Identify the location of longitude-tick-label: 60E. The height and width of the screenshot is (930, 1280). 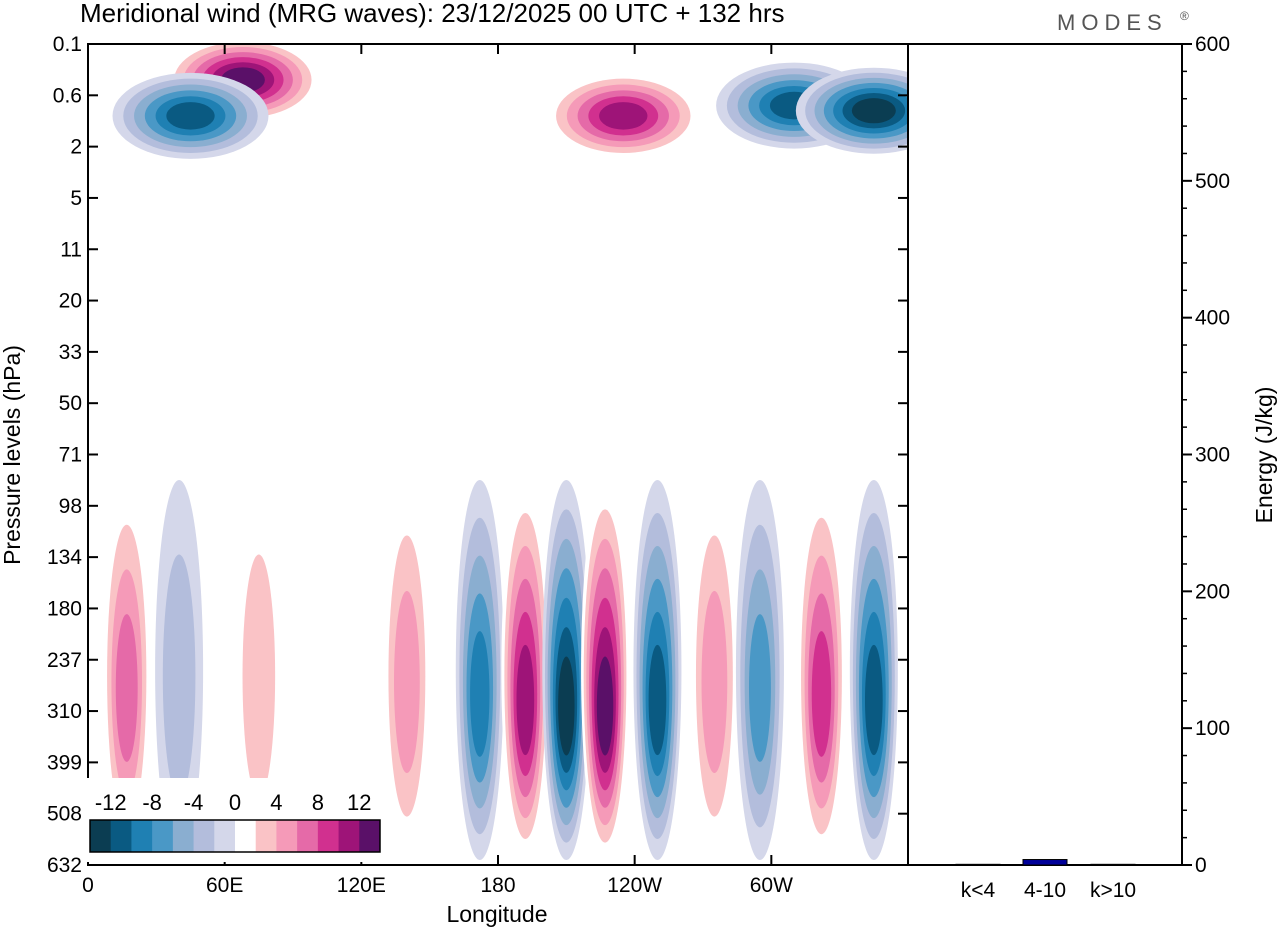
(224, 885).